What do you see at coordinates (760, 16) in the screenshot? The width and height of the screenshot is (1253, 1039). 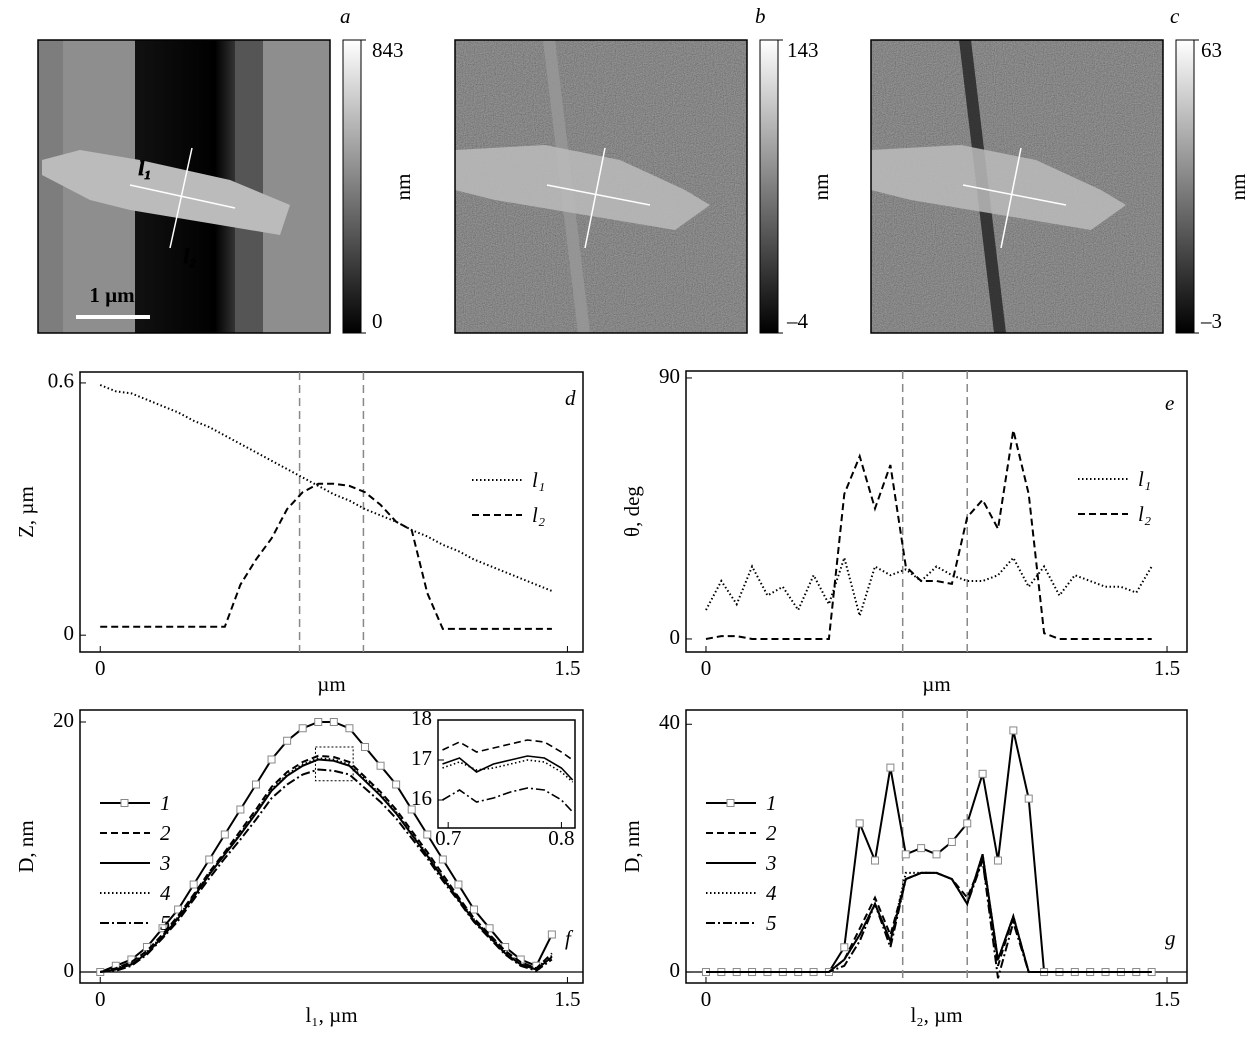 I see `panel-letter: b` at bounding box center [760, 16].